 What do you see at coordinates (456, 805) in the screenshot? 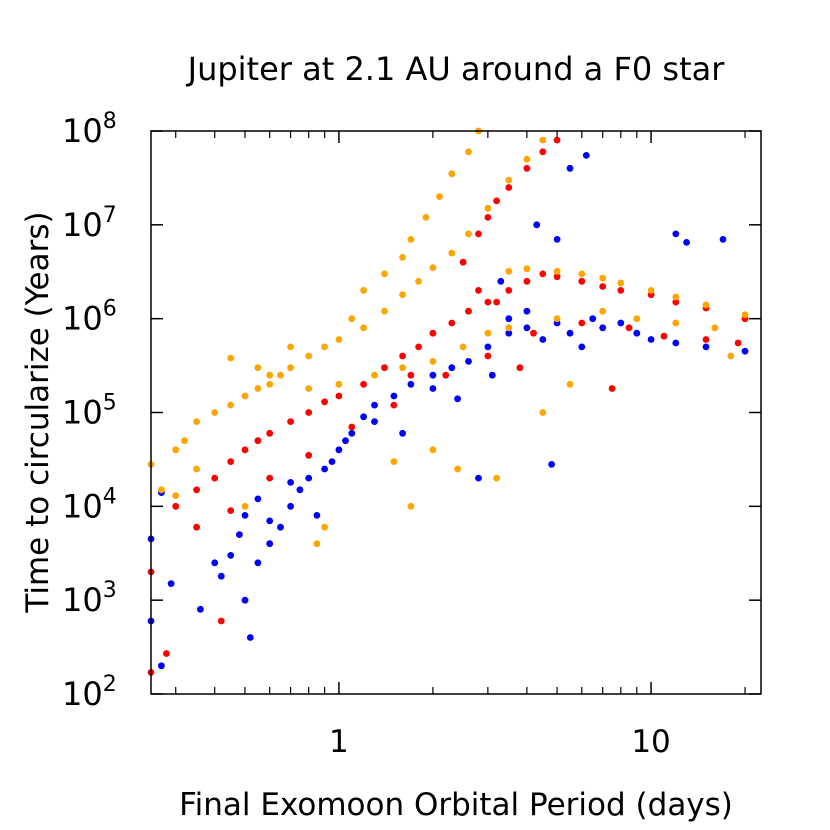
I see `x-axis-label: Final Exomoon Orbital Period (days)` at bounding box center [456, 805].